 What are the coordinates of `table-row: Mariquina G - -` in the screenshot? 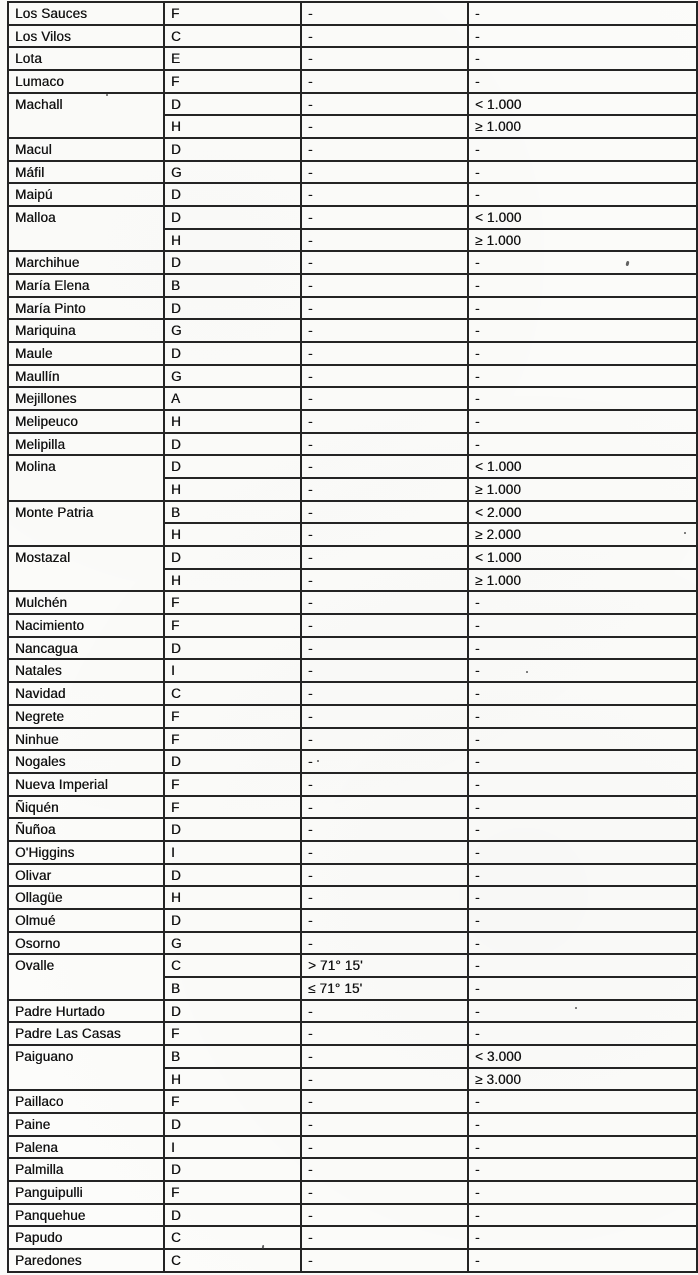 It's located at (352, 331).